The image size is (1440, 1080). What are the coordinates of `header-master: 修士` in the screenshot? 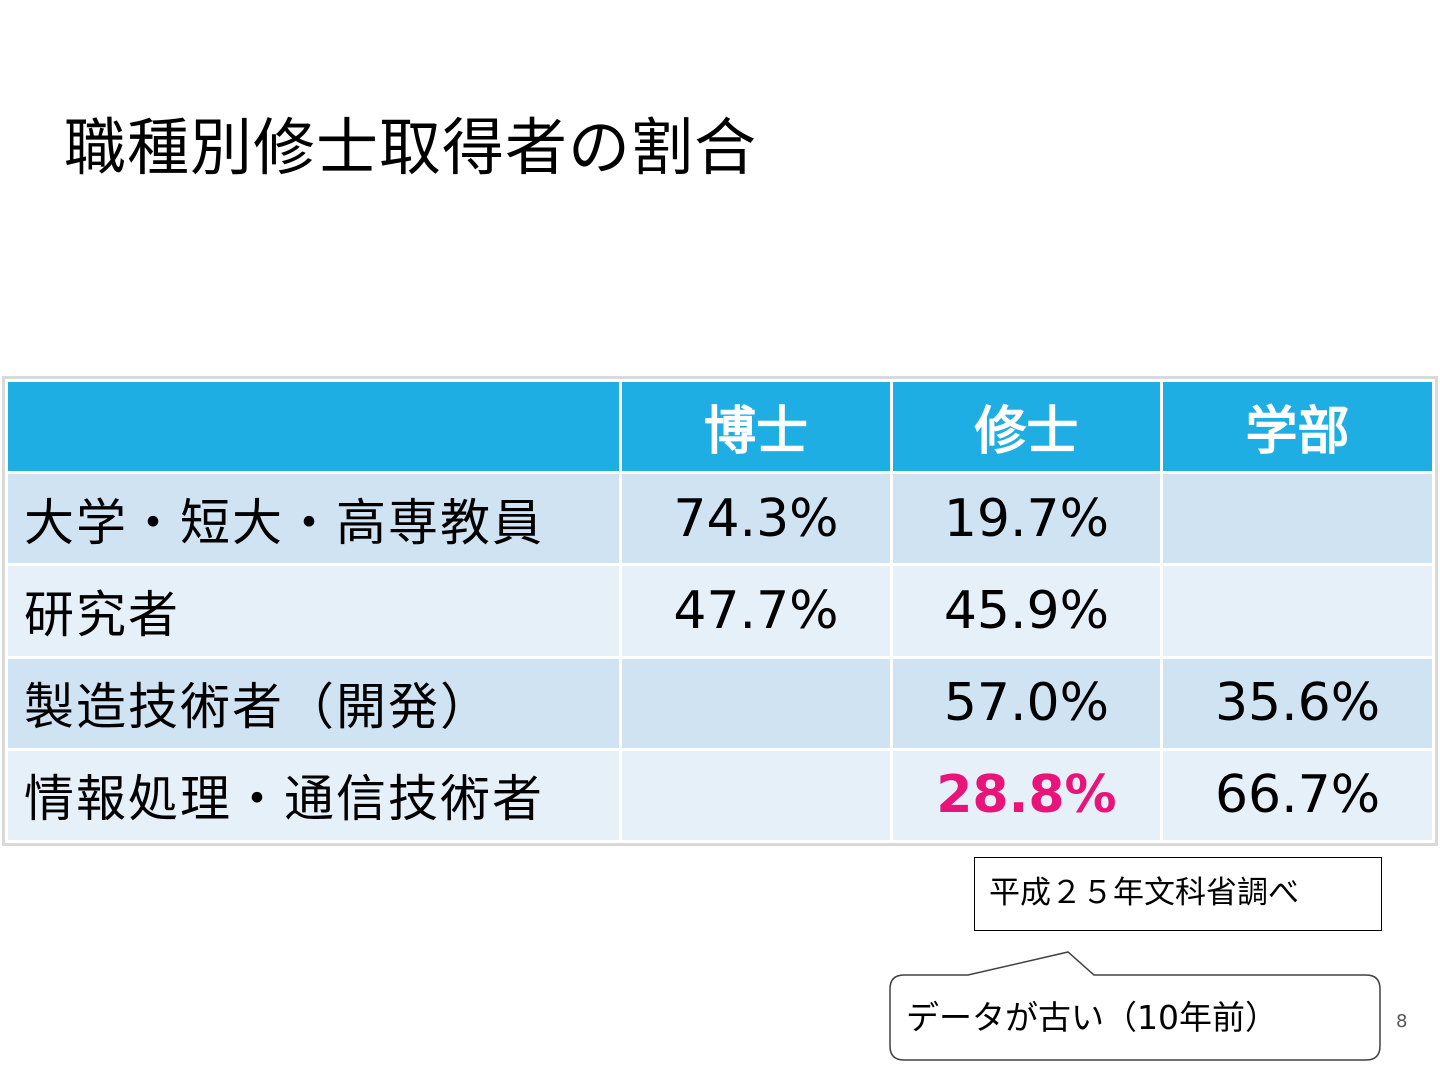 It's located at (1026, 427).